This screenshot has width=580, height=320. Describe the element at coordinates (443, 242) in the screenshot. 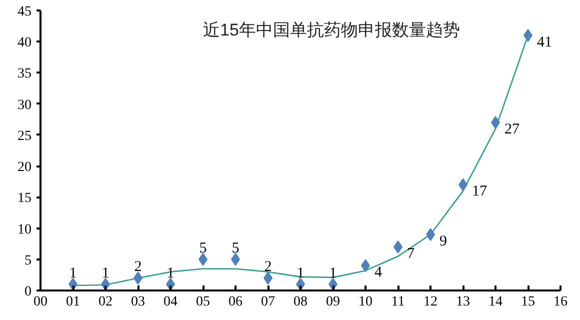

I see `data-label: 9` at that location.